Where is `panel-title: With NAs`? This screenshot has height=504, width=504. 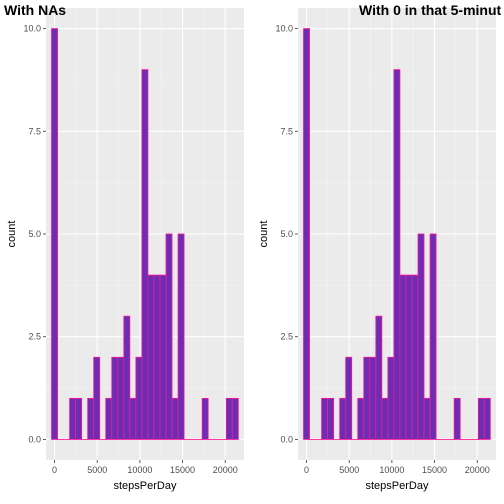 panel-title: With NAs is located at coordinates (35, 10).